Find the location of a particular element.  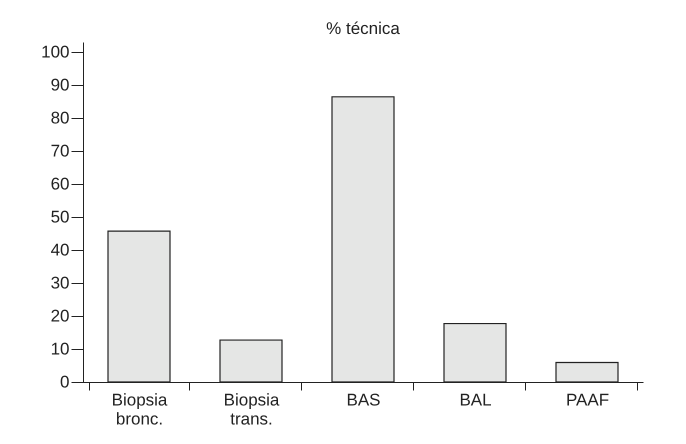

x-tick-label: BAS is located at coordinates (363, 400).